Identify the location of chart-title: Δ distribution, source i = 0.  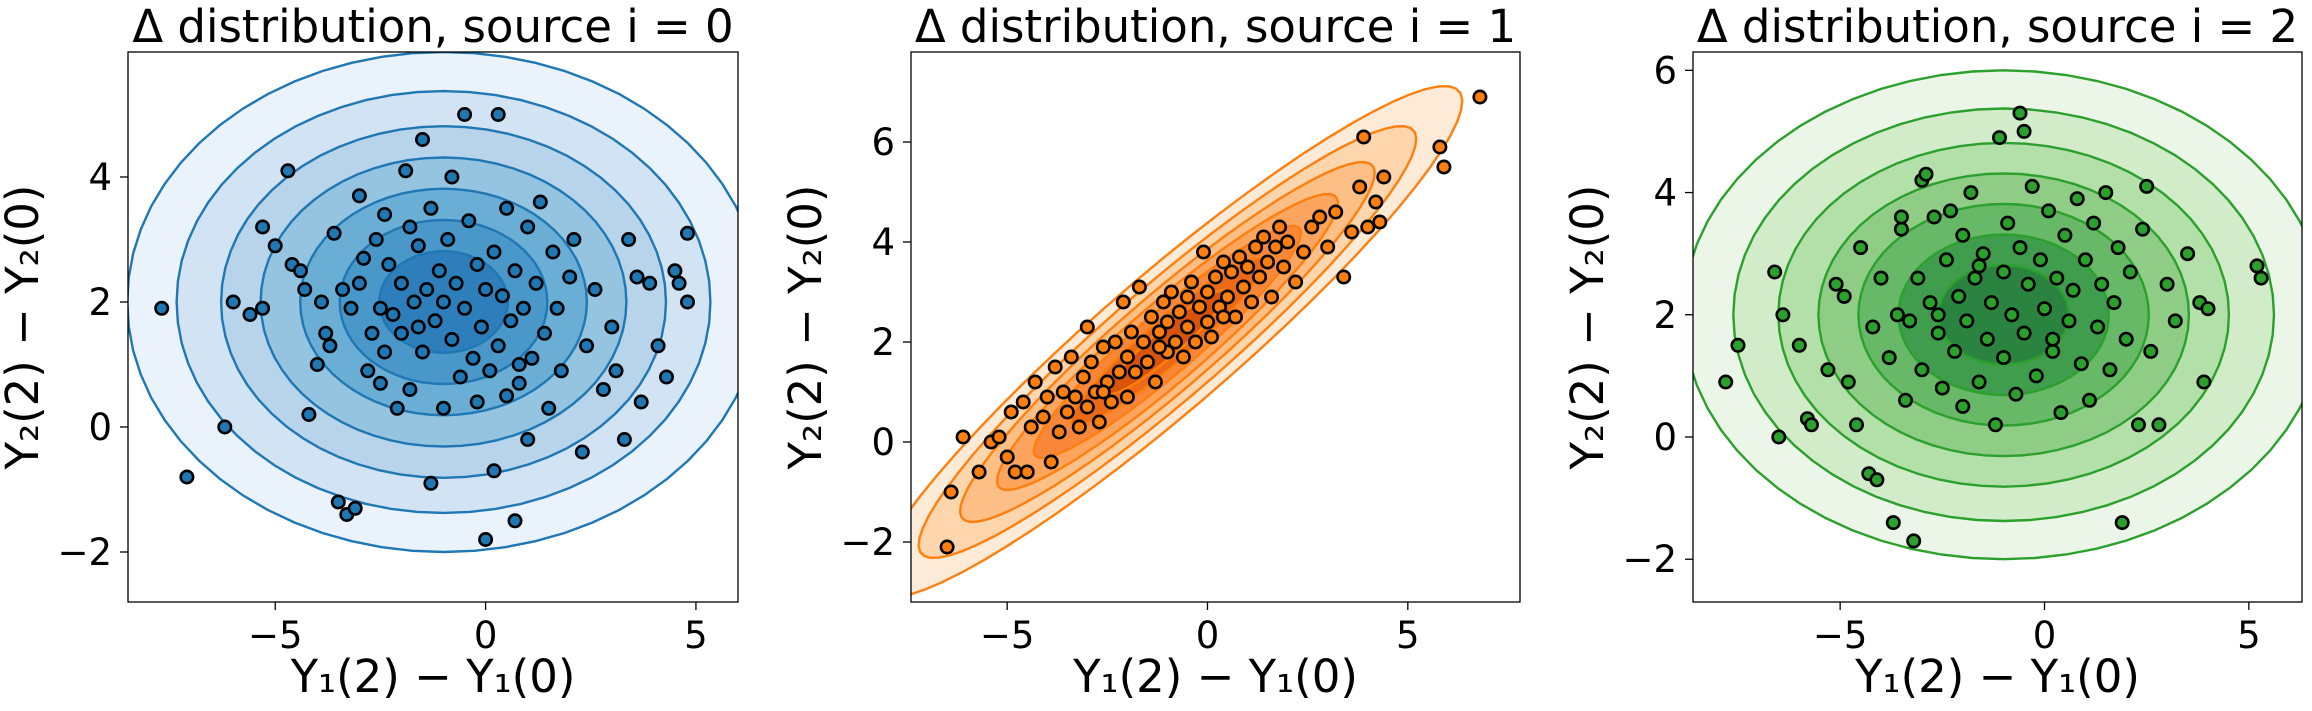
(432, 26).